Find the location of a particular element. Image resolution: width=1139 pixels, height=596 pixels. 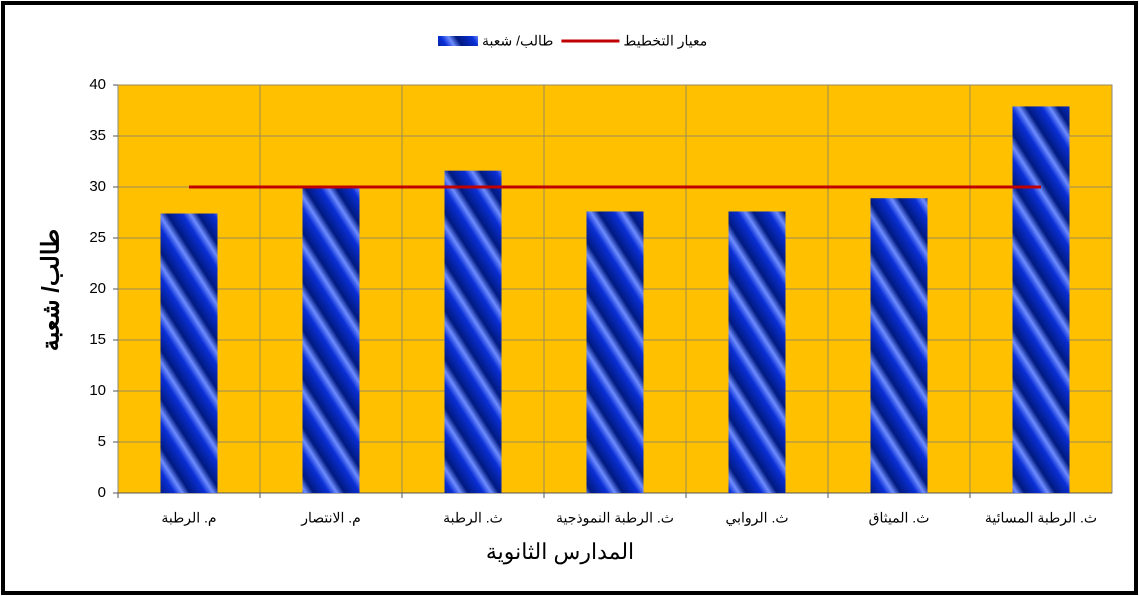

legend-label: طالب/ شعبة is located at coordinates (517, 41).